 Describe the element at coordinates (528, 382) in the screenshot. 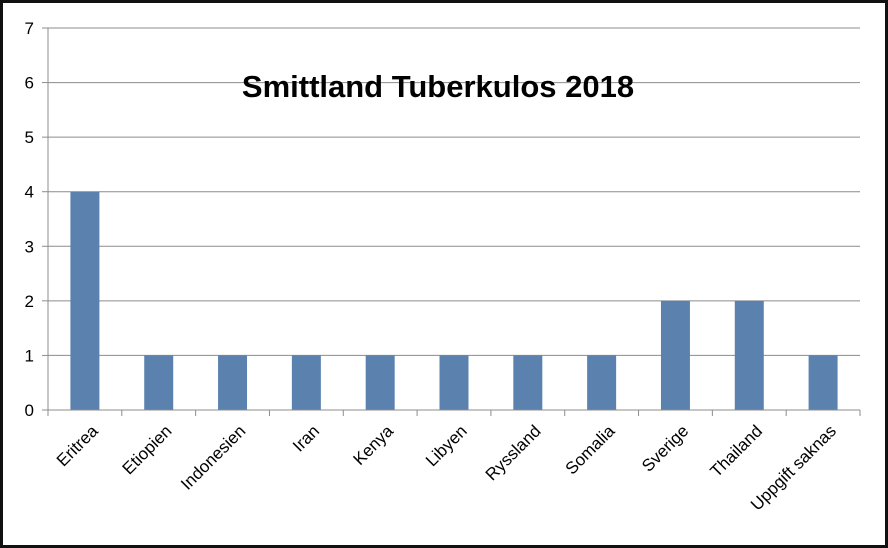

I see `bar-ryssland` at that location.